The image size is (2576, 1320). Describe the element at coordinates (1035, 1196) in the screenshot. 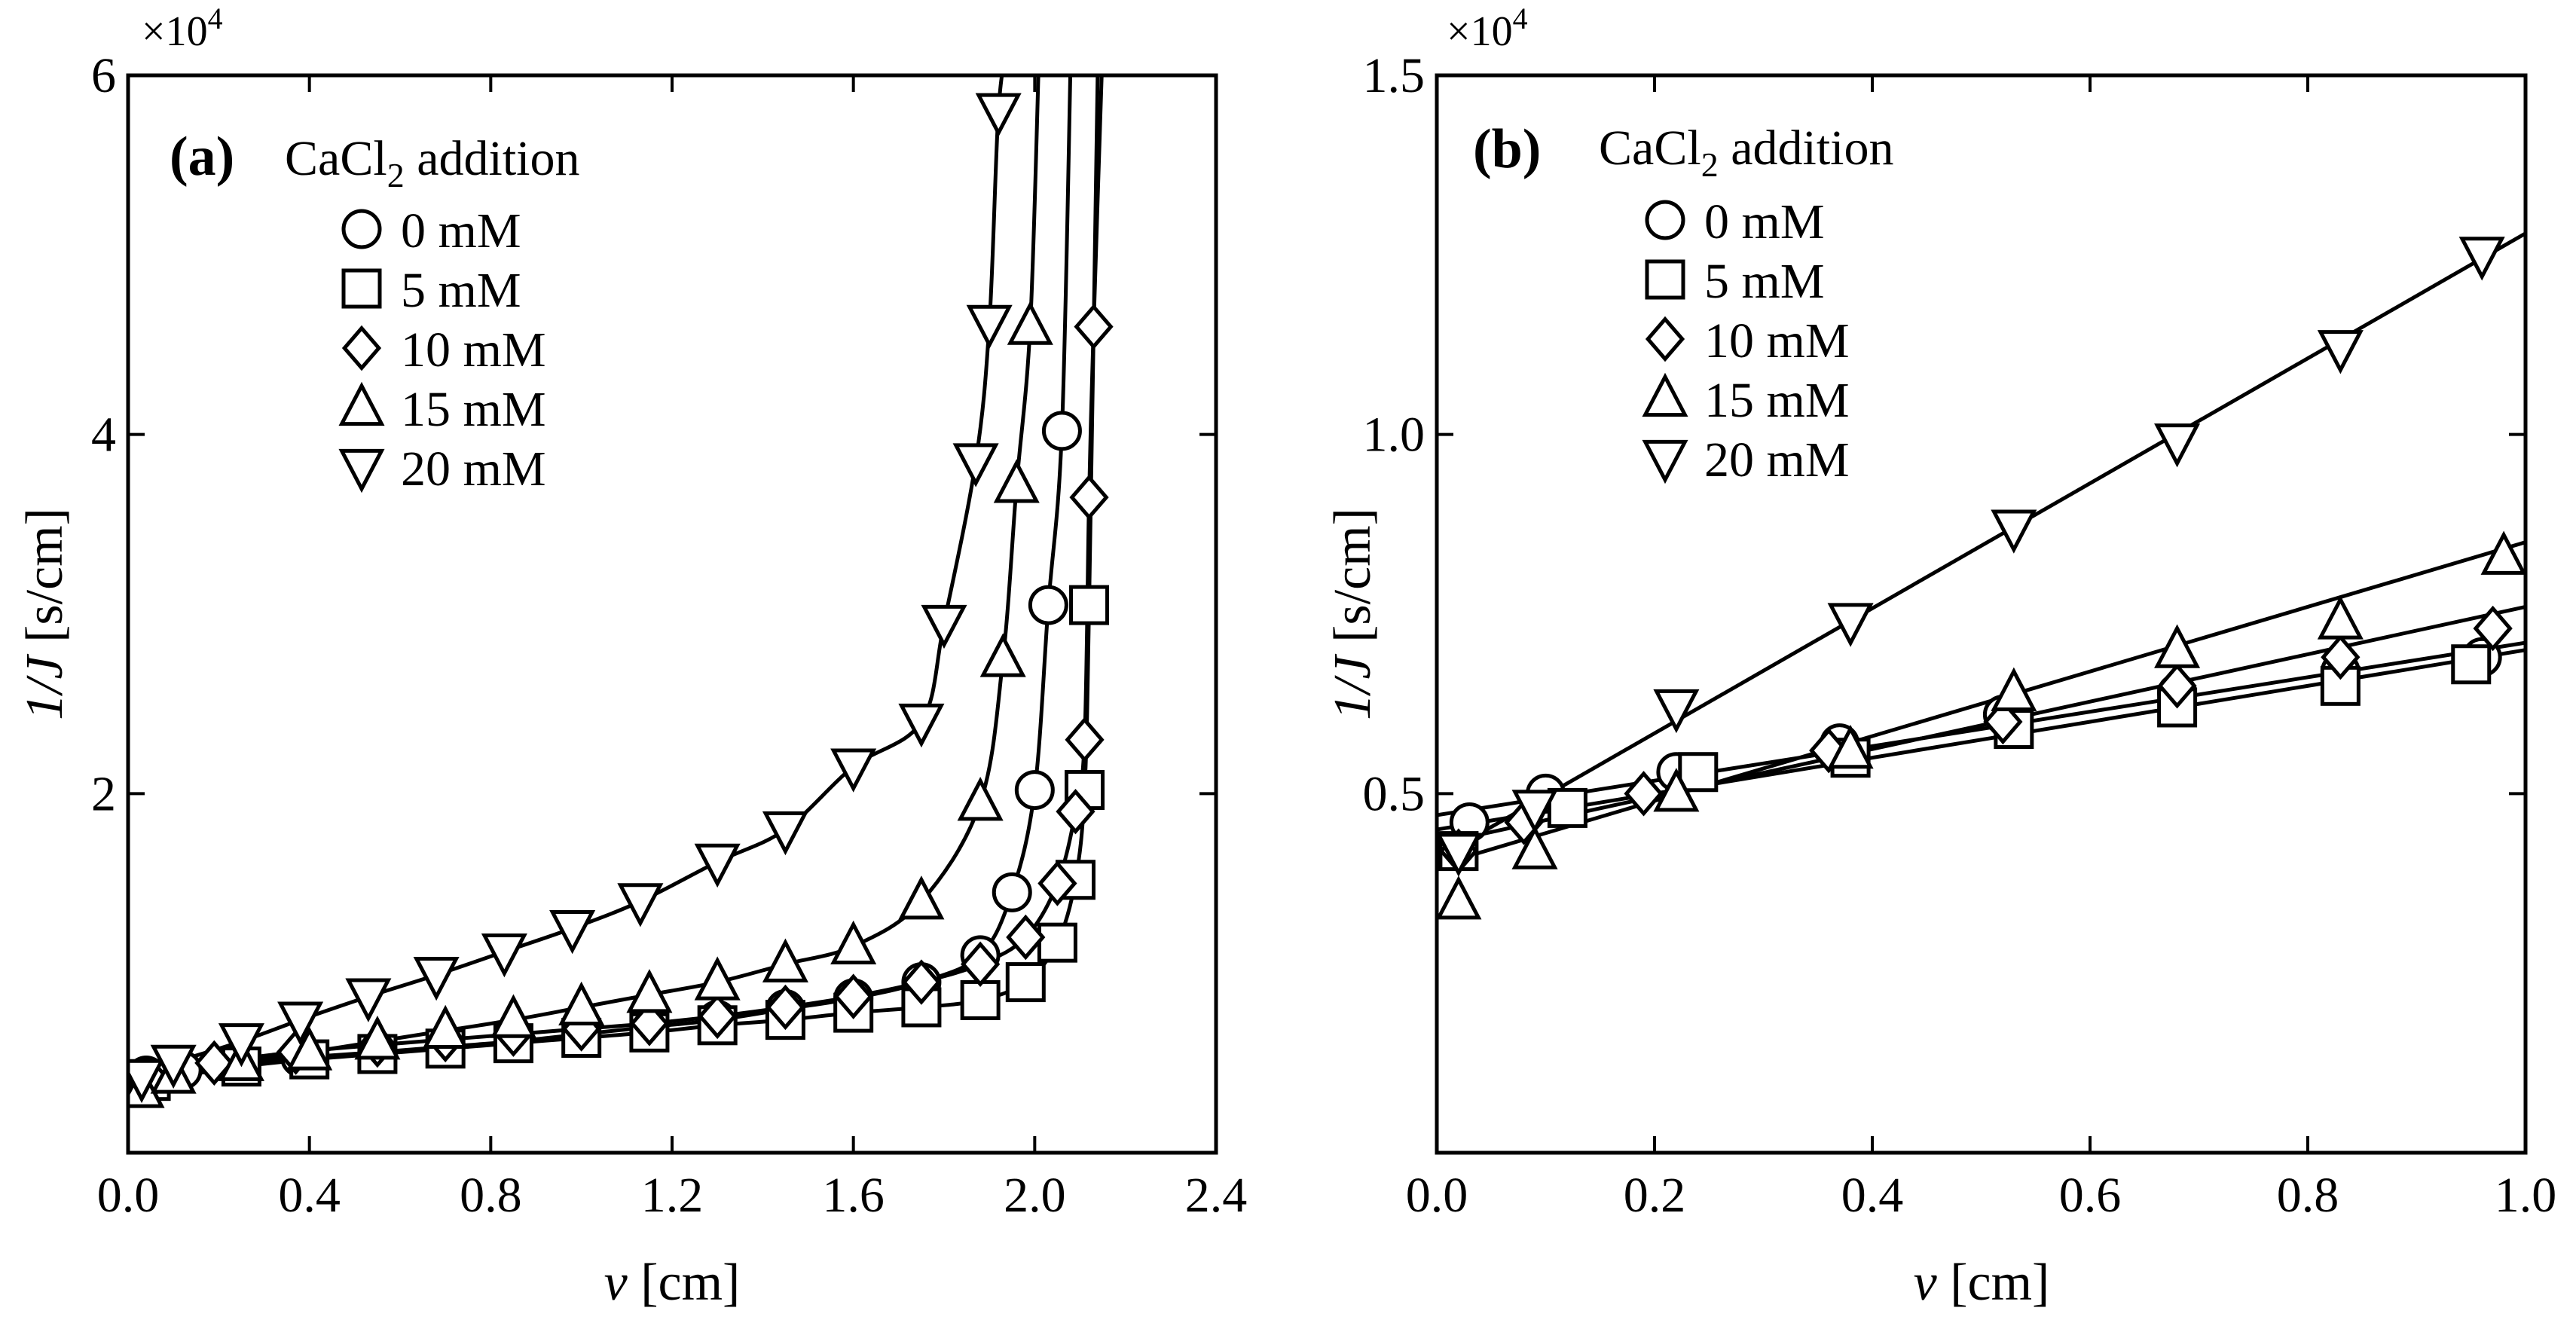

I see `x-tick-label: 2.0` at that location.